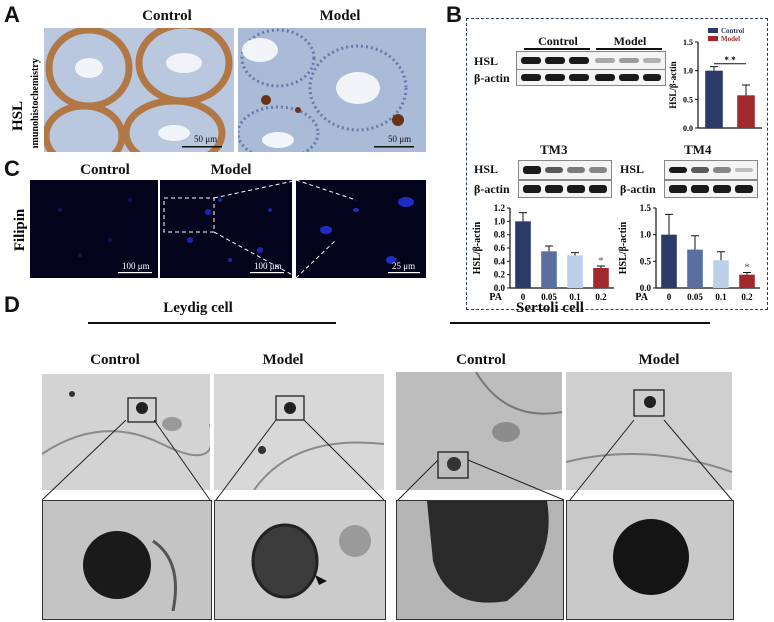 This screenshot has height=622, width=774. What do you see at coordinates (212, 323) in the screenshot?
I see `leydig-underline` at bounding box center [212, 323].